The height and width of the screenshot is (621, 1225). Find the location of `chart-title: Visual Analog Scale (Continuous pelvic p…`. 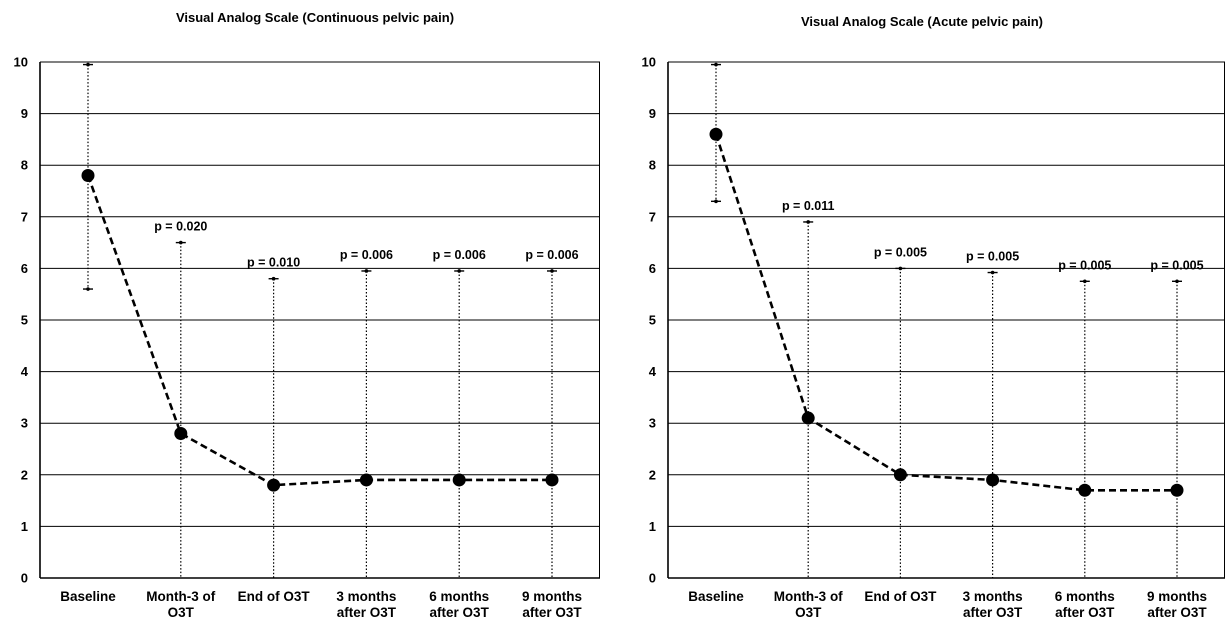

chart-title: Visual Analog Scale (Continuous pelvic p… is located at coordinates (315, 17).